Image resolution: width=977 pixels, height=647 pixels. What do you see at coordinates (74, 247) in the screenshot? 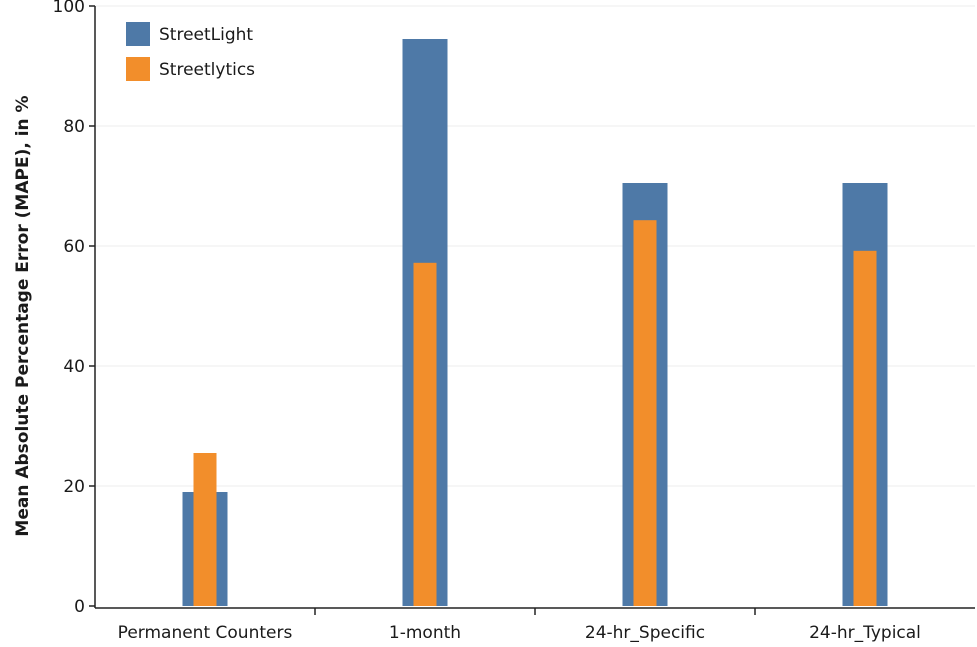
I see `y-tick-label-60: 60` at bounding box center [74, 247].